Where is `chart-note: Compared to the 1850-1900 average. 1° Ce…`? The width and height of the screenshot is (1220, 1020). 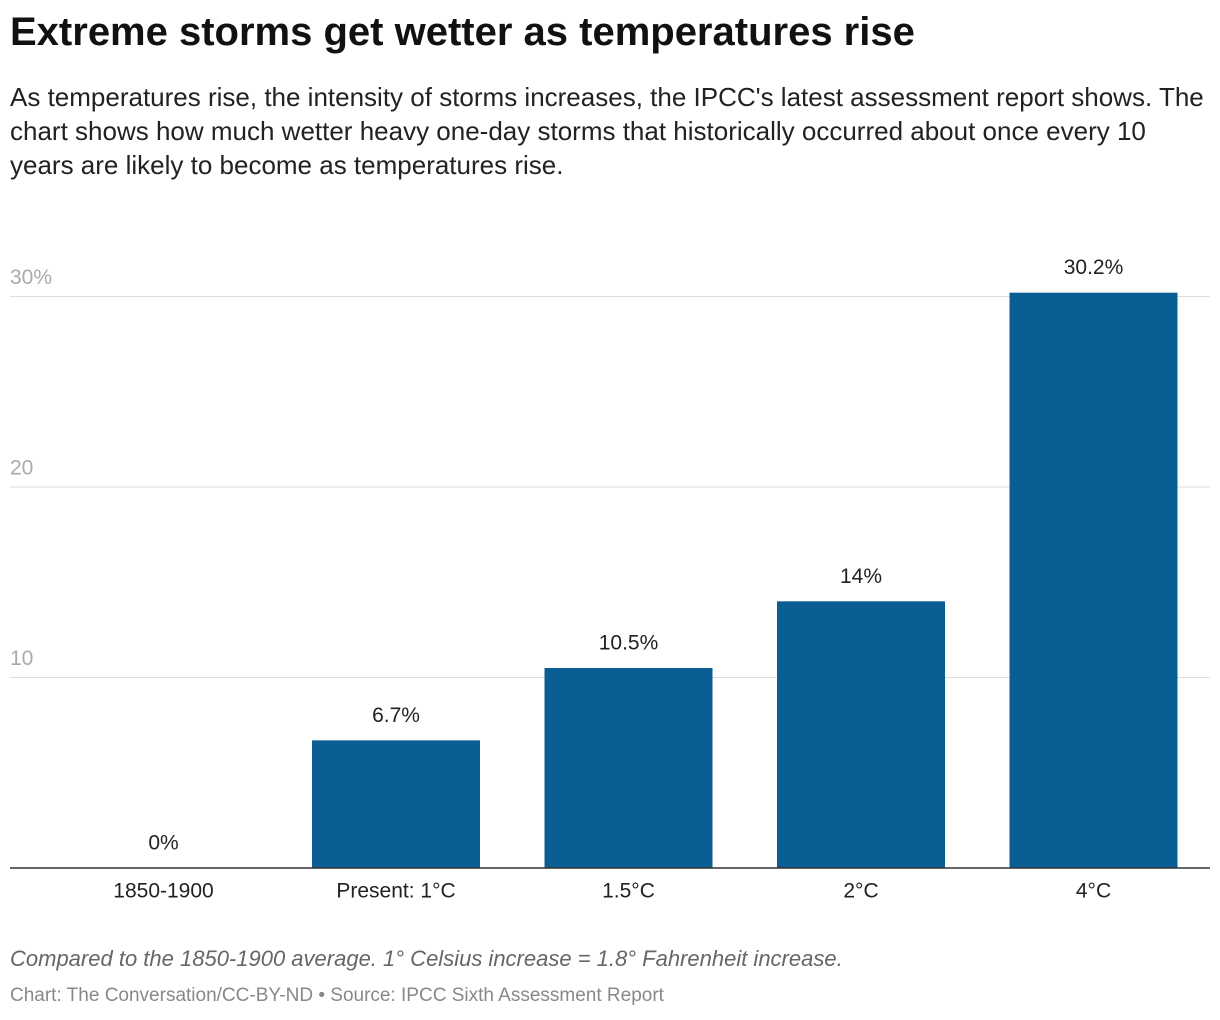
chart-note: Compared to the 1850-1900 average. 1° Ce… is located at coordinates (426, 958).